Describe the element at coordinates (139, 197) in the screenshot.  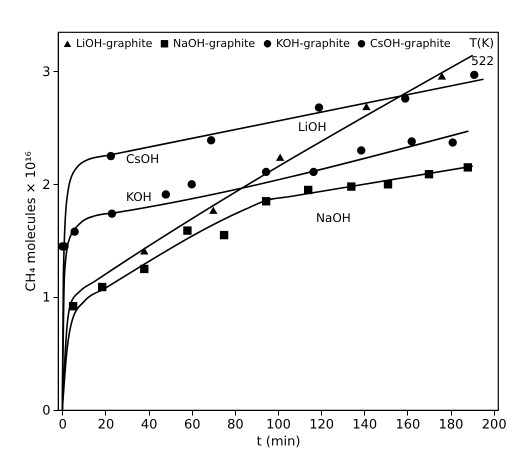
I see `annotation: KOH` at that location.